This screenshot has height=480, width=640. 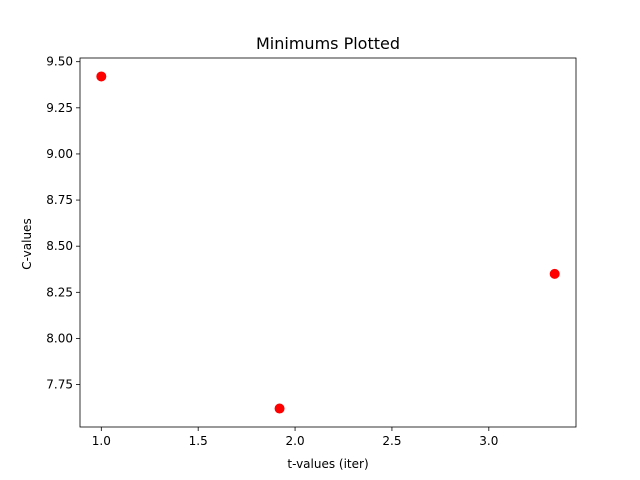 I want to click on x-tick-label: 2.5, so click(x=391, y=441).